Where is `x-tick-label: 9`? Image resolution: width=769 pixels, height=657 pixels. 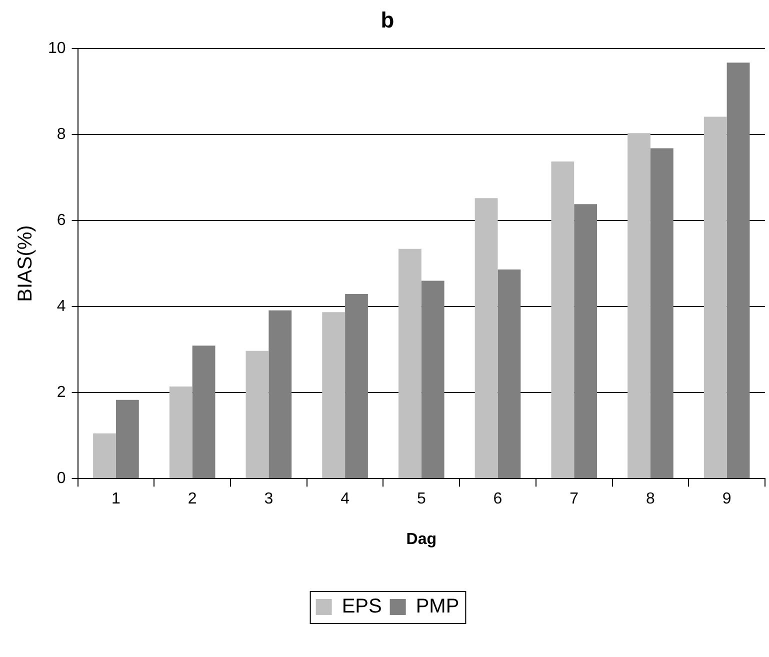 x-tick-label: 9 is located at coordinates (727, 499).